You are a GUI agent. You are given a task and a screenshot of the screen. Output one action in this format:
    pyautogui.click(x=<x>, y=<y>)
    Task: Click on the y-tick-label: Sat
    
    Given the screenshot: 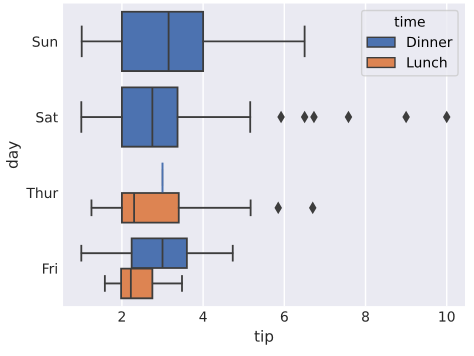 What is the action you would take?
    pyautogui.click(x=47, y=117)
    